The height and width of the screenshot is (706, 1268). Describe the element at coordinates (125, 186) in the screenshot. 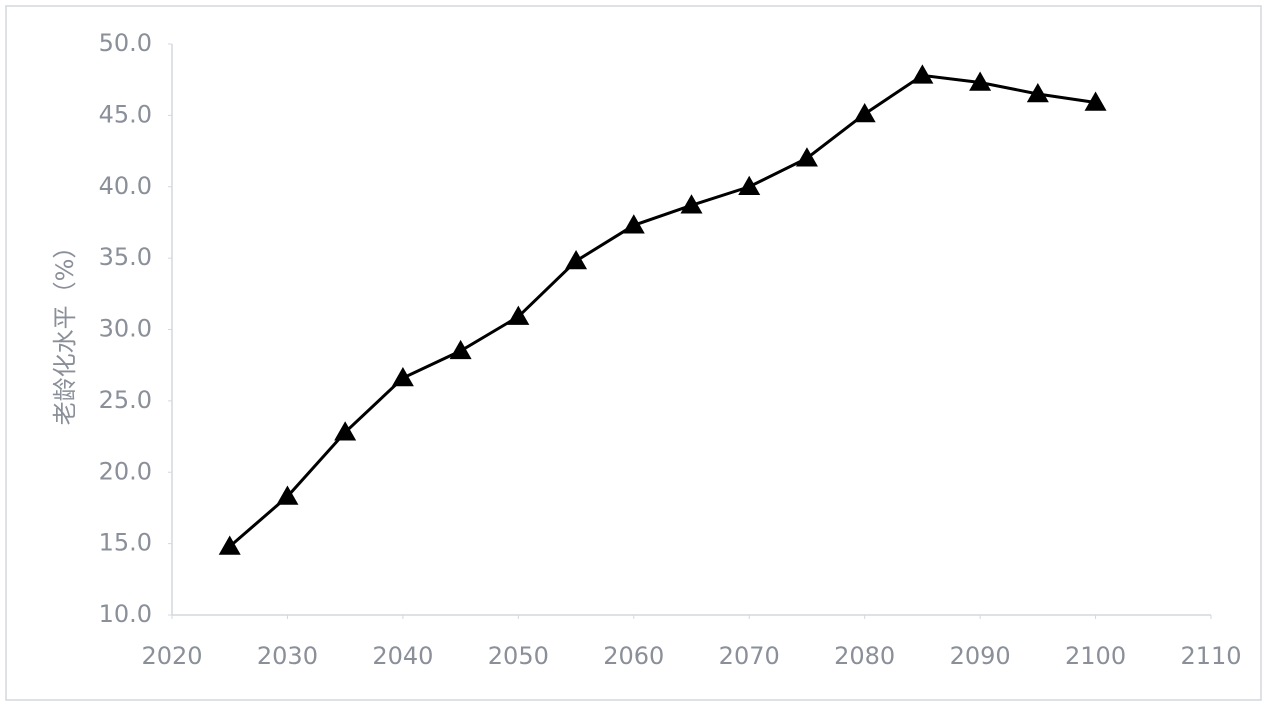

I see `y-tick-label: 40.0` at that location.